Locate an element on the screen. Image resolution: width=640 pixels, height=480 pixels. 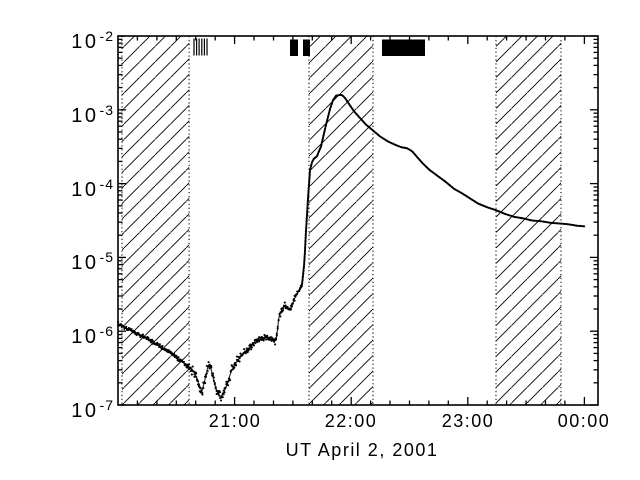
observation-bars is located at coordinates (357, 47).